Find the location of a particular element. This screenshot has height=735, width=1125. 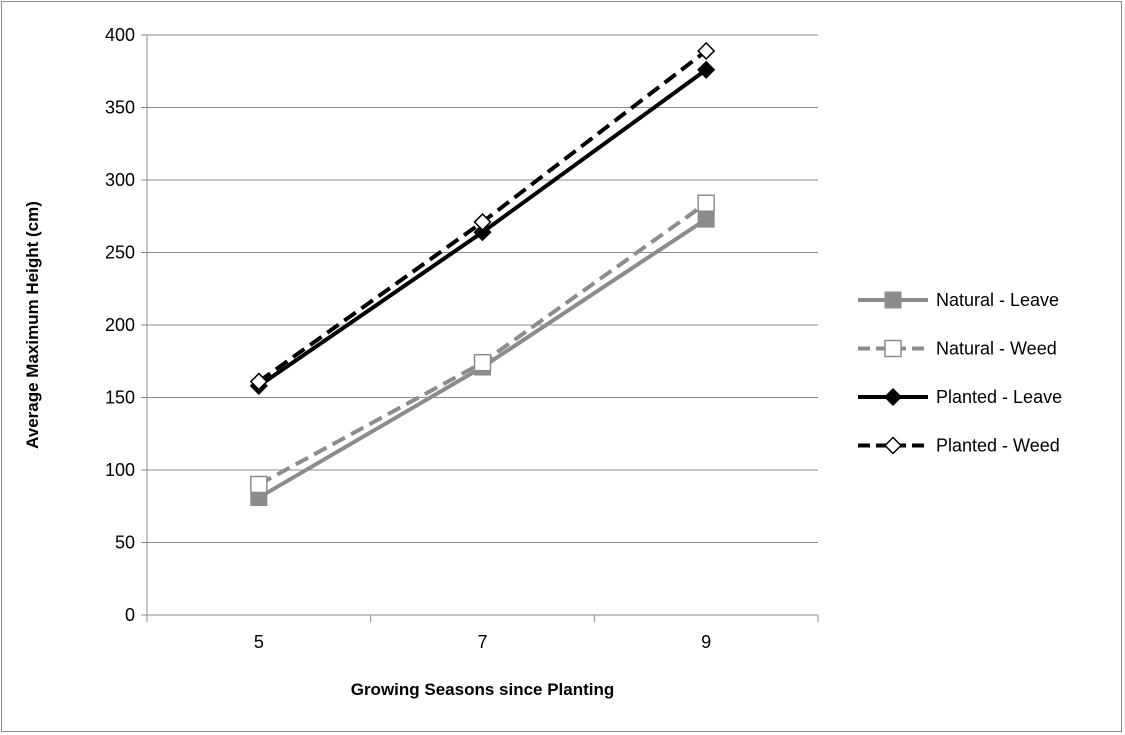

y-tick-label: 100 is located at coordinates (120, 470).